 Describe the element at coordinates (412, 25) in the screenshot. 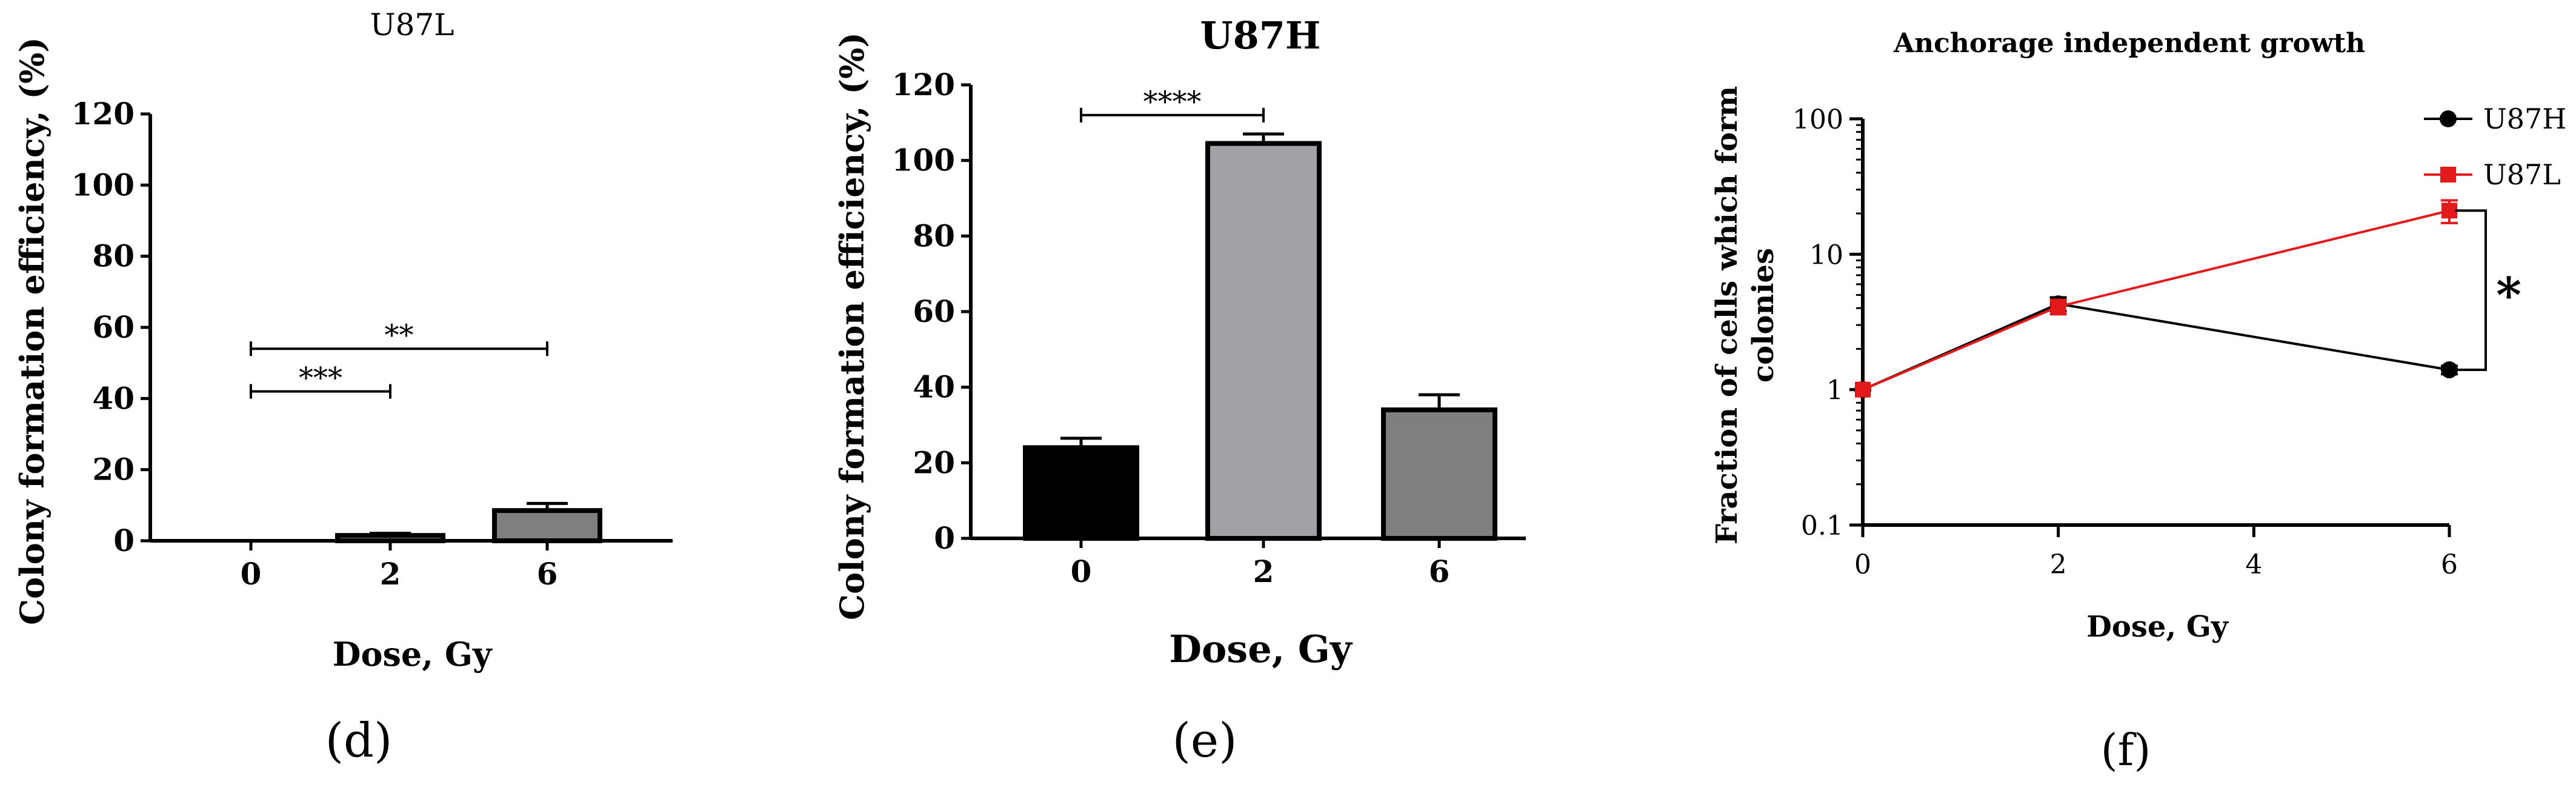

I see `panel-d-title: U87L` at that location.